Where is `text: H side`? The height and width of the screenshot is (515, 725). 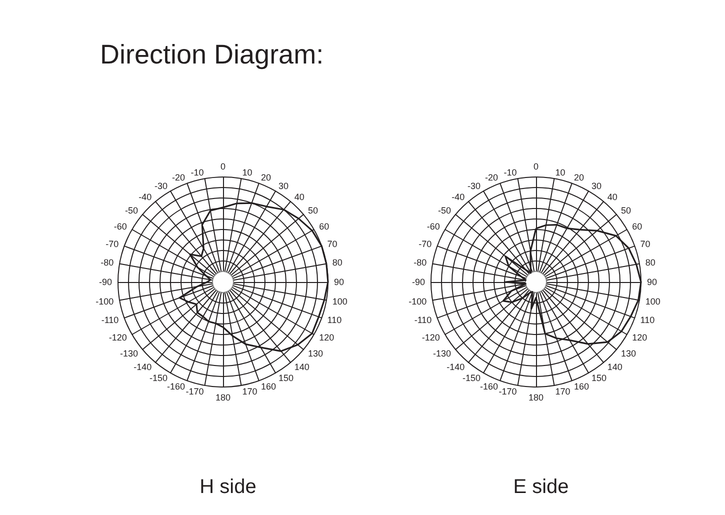
text: H side is located at coordinates (228, 487).